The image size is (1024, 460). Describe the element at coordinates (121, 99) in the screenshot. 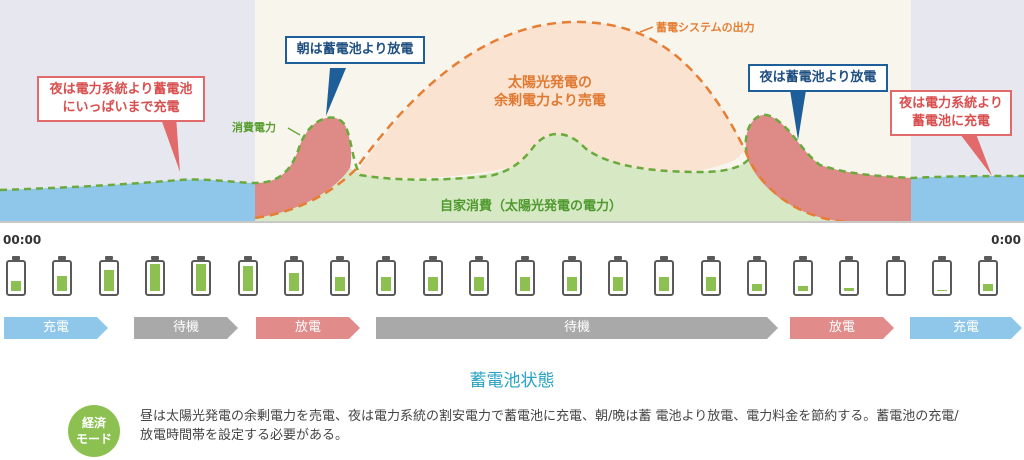

I see `callout-night-charge-full: 夜は電力系統より蓄電池にいっぱいまで充電` at that location.